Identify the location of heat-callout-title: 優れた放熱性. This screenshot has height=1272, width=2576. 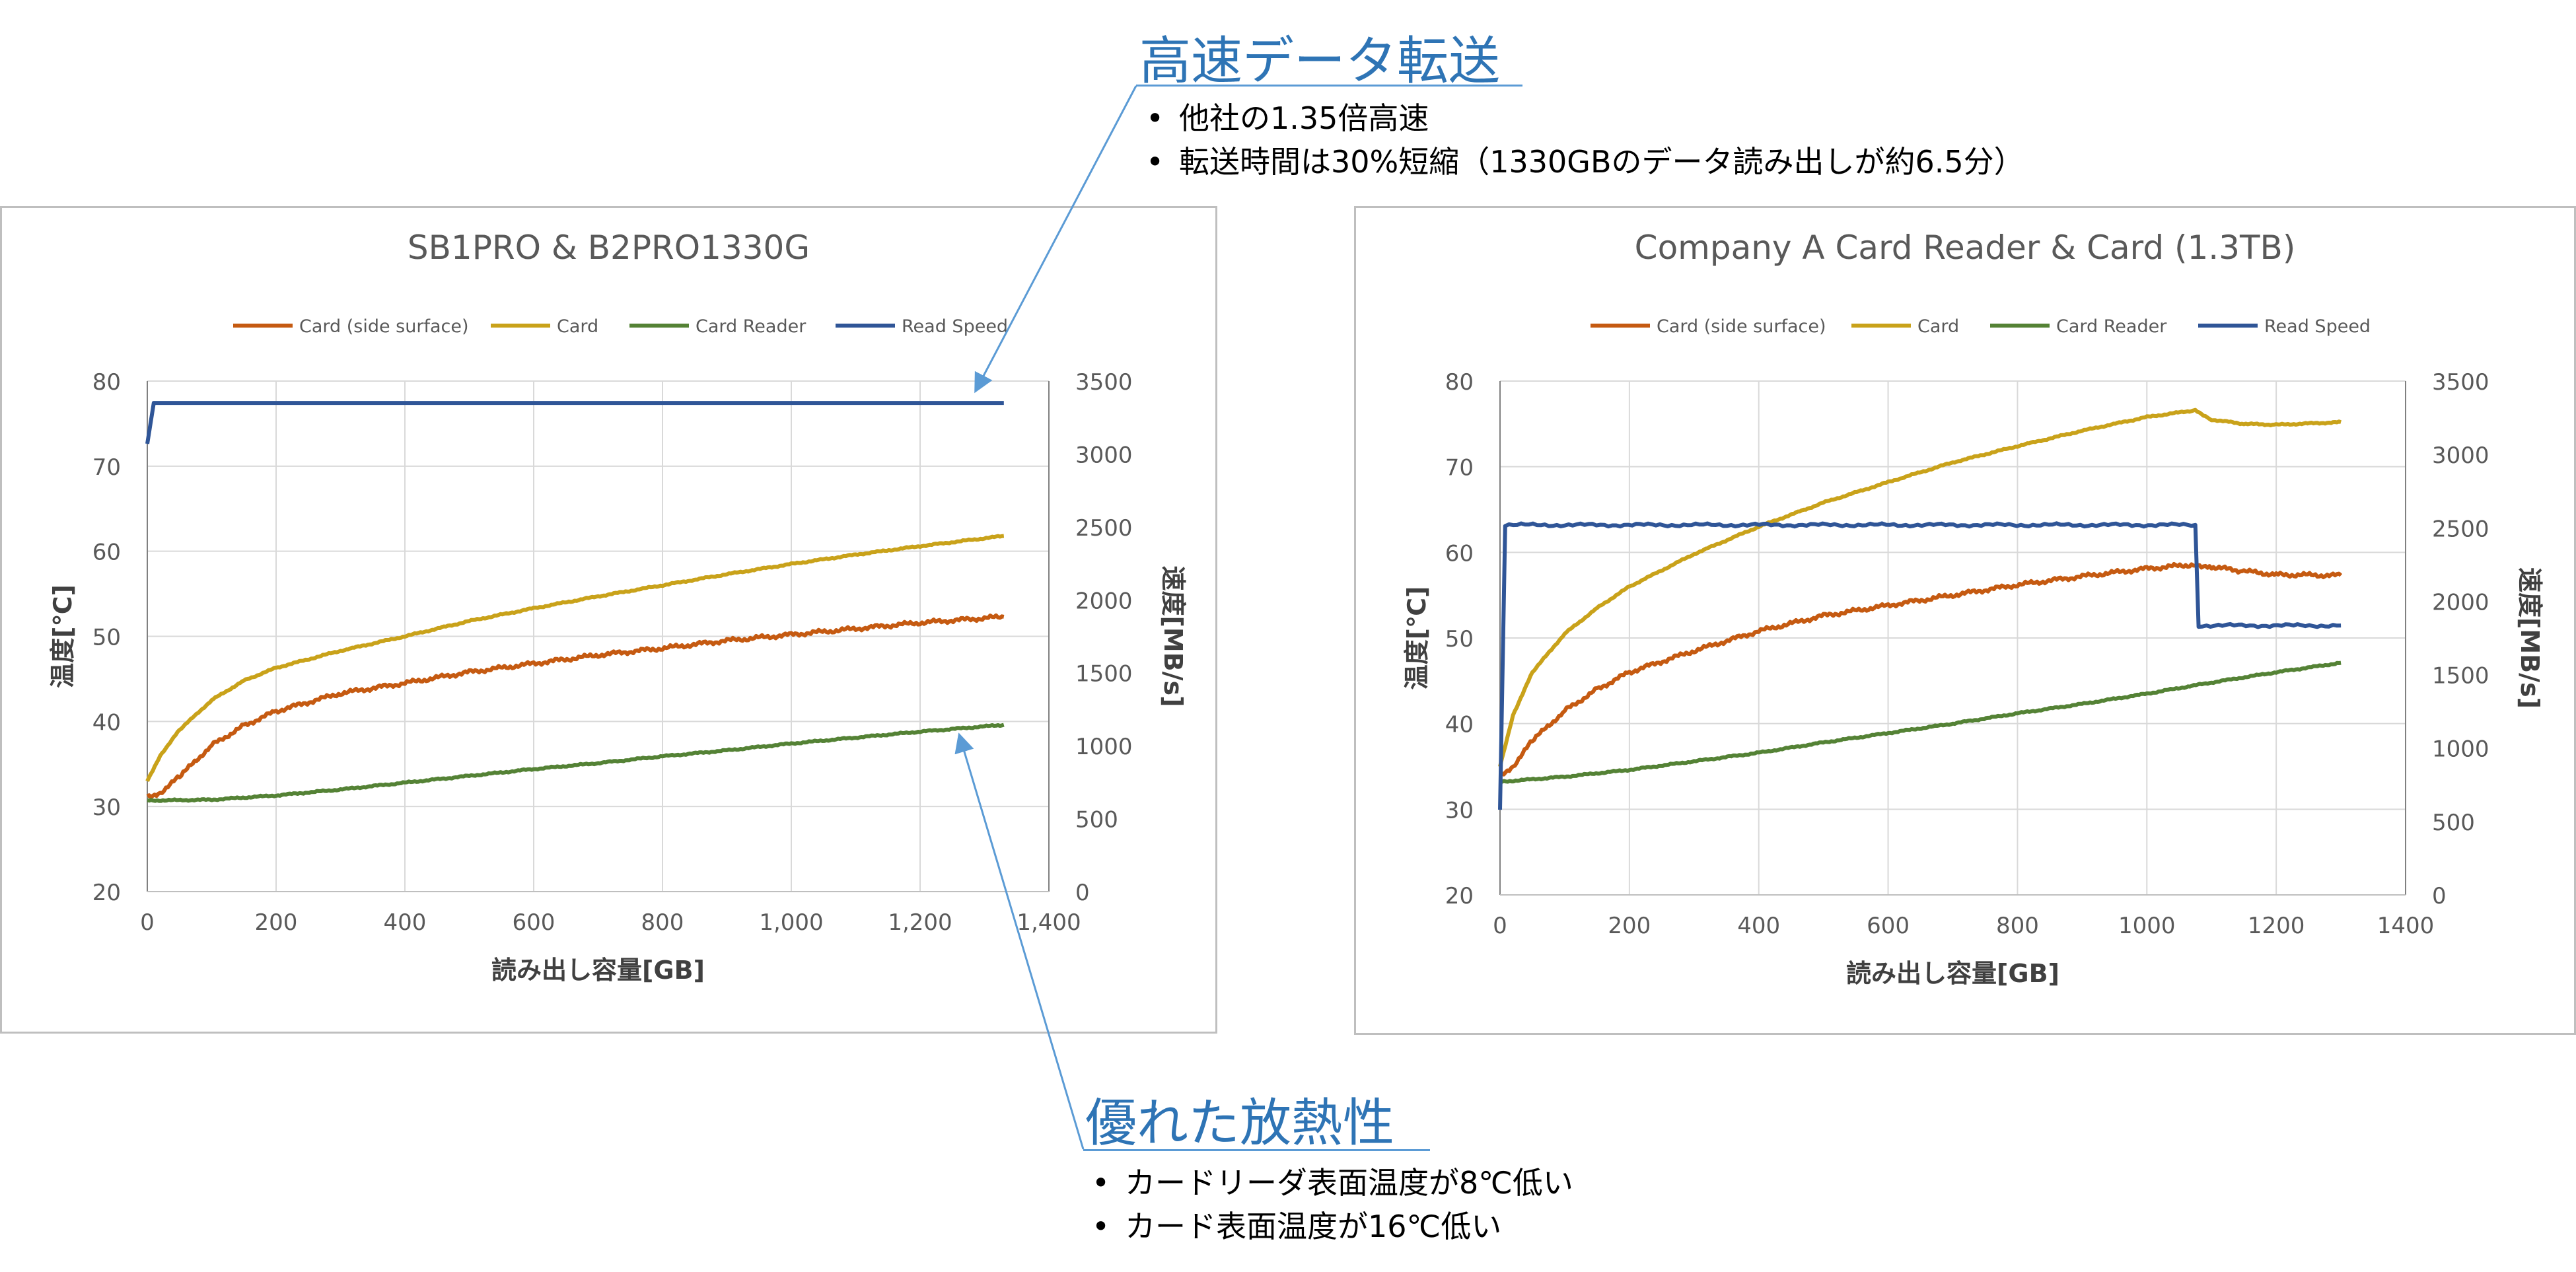
(1240, 1123).